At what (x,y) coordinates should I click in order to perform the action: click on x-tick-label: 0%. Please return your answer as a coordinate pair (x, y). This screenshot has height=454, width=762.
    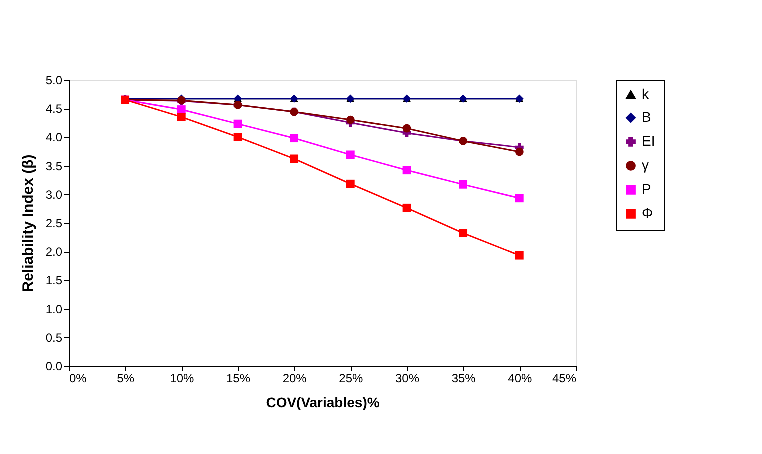
    Looking at the image, I should click on (79, 379).